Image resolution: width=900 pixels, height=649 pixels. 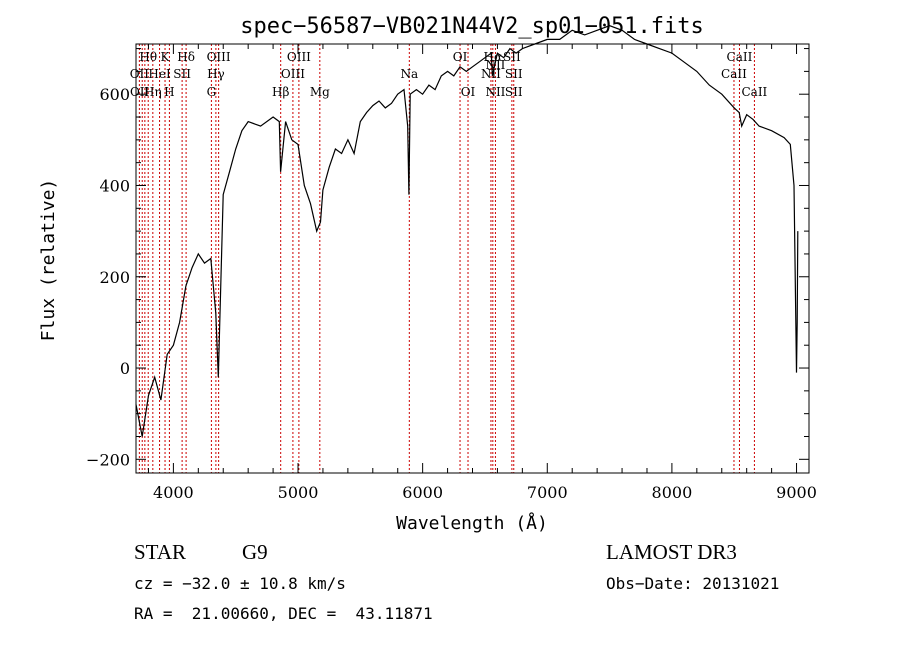 I want to click on redshift-readout: cz = −32.0 ± 10.8 km/s, so click(x=240, y=583).